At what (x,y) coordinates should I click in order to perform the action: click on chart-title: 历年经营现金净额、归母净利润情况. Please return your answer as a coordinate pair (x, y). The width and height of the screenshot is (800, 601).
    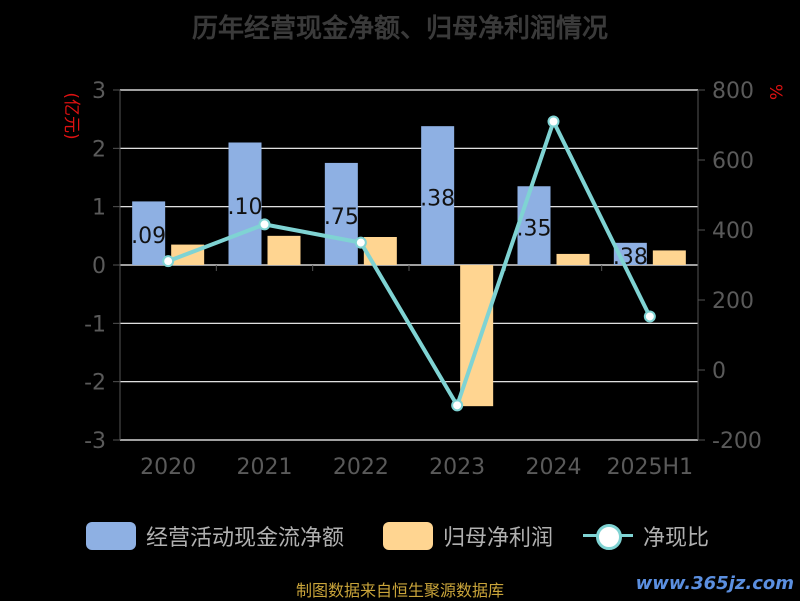
    Looking at the image, I should click on (399, 29).